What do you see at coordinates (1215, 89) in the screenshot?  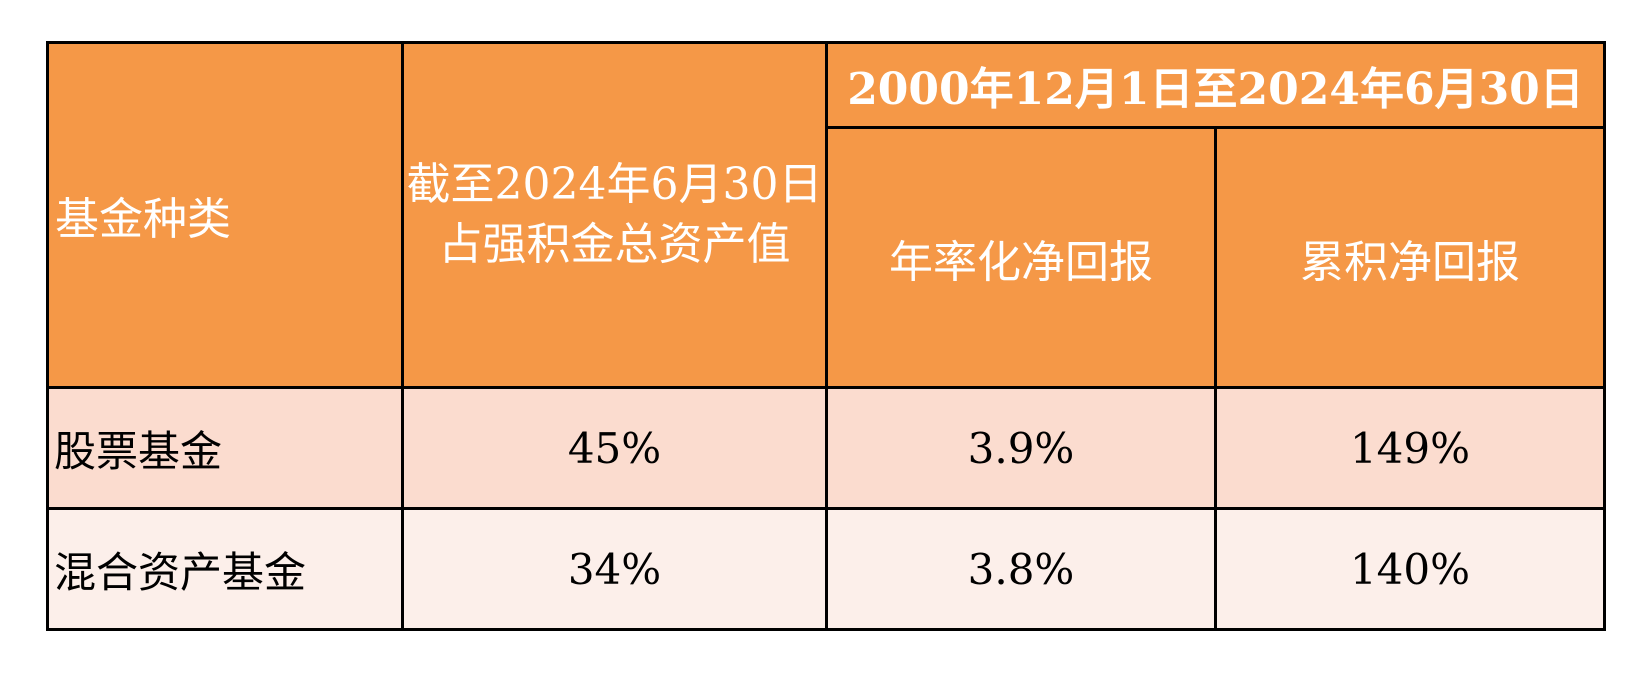 I see `header-period-label: 2000年12月1日至2024年6月30日` at bounding box center [1215, 89].